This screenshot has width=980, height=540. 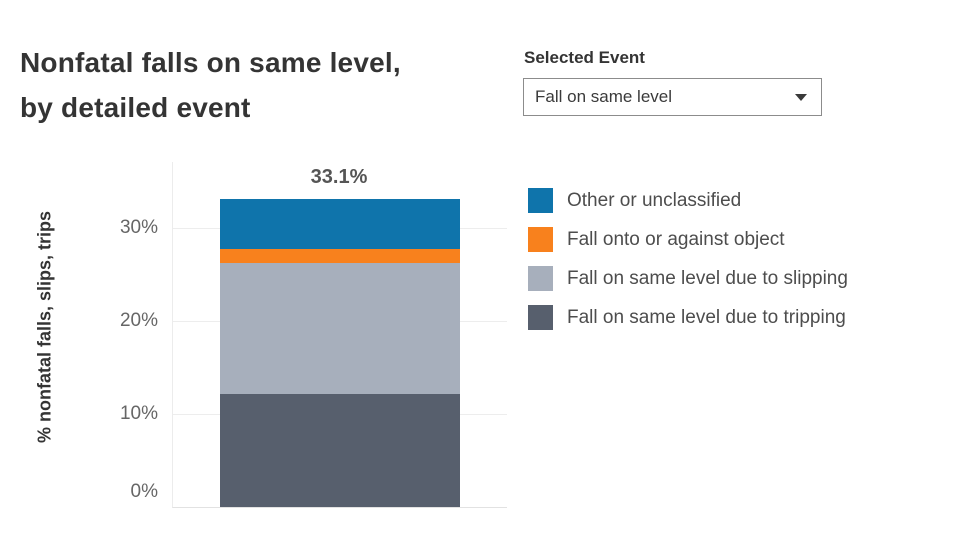 What do you see at coordinates (138, 227) in the screenshot?
I see `y-tick-30: 30%` at bounding box center [138, 227].